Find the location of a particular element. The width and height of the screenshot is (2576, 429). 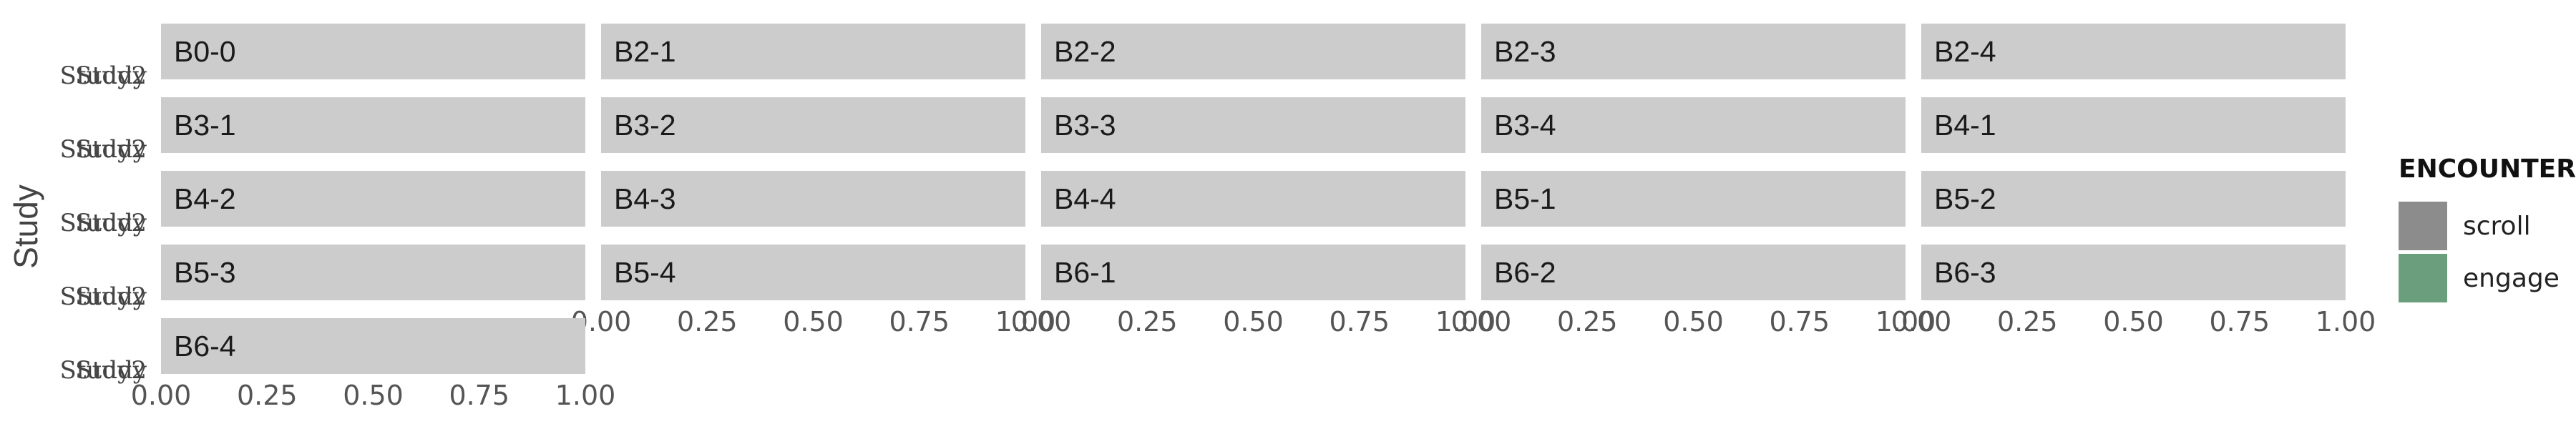

facet-label: B4-3 is located at coordinates (645, 198).